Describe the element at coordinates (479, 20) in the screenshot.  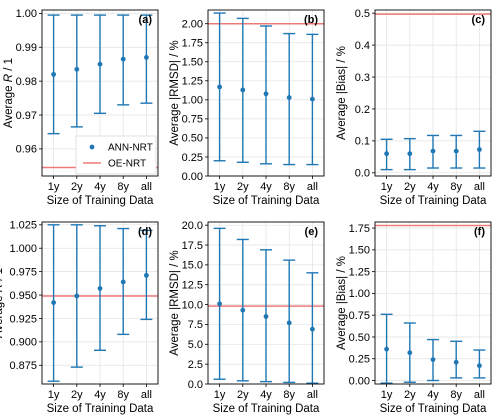
I see `panel-letter: (c)` at that location.